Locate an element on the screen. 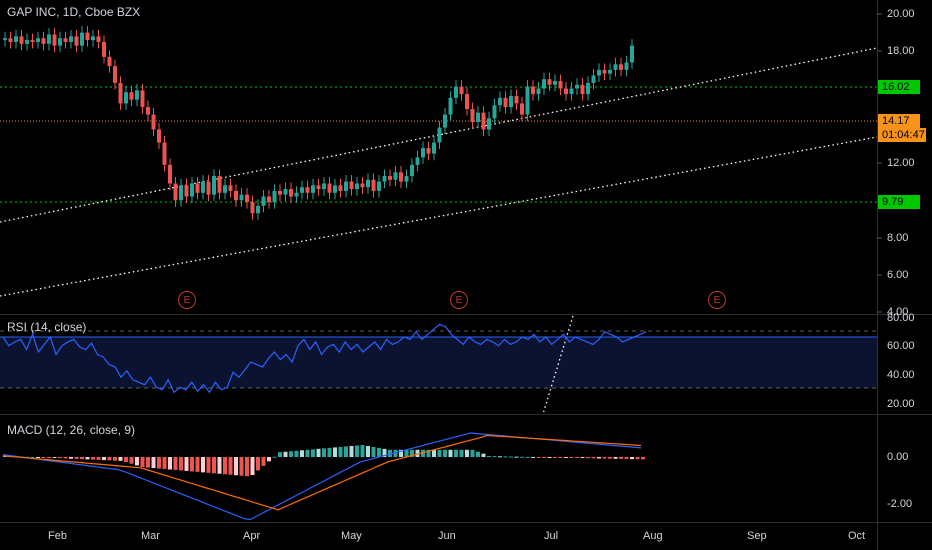  time-label: May is located at coordinates (351, 536).